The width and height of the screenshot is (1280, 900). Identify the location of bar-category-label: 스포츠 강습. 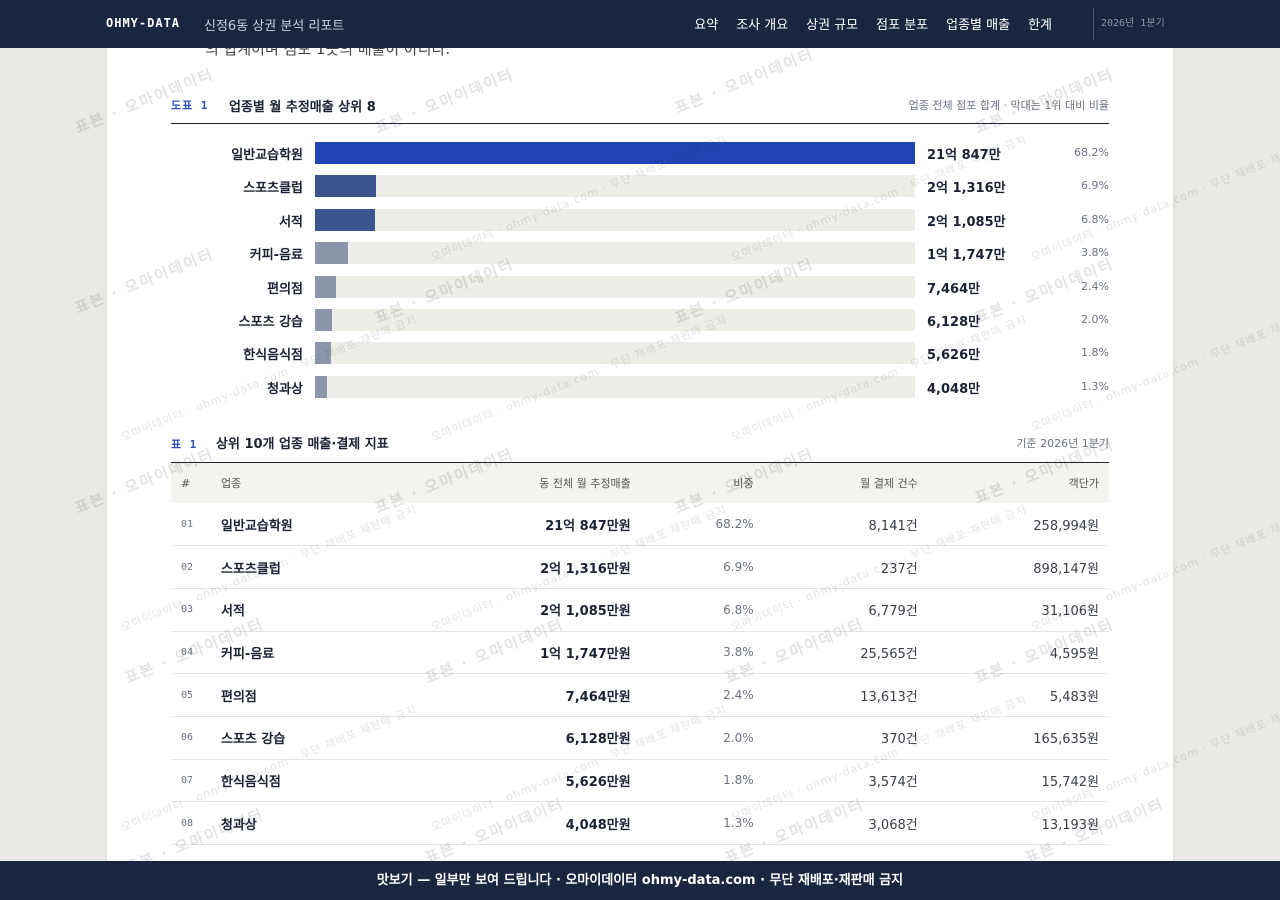
(270, 322).